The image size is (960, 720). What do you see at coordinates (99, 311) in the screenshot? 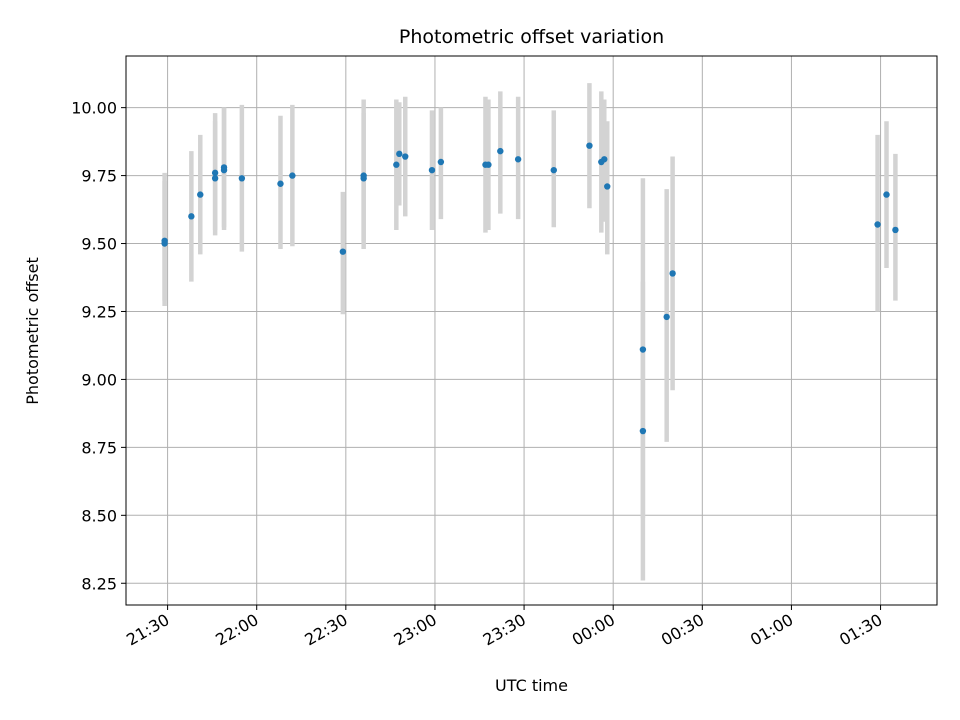
I see `y-tick-label: 9.25` at bounding box center [99, 311].